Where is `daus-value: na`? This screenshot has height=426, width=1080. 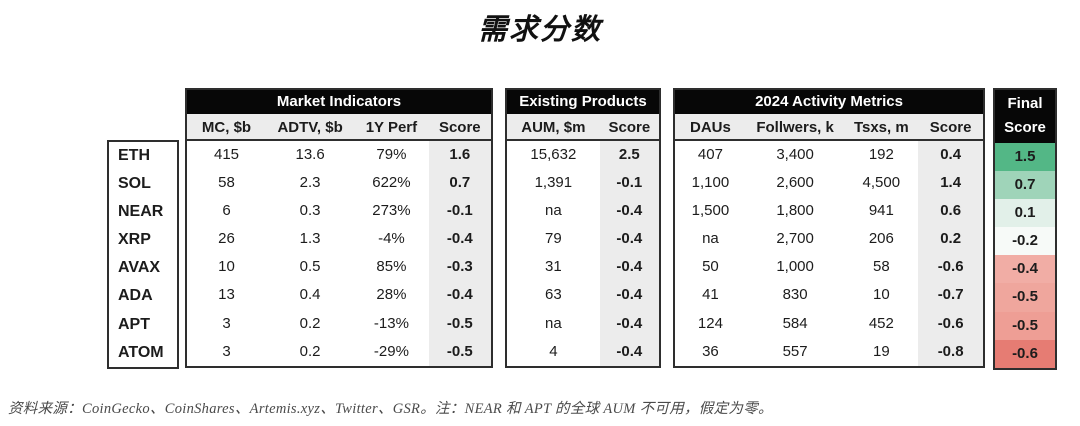 daus-value: na is located at coordinates (710, 239).